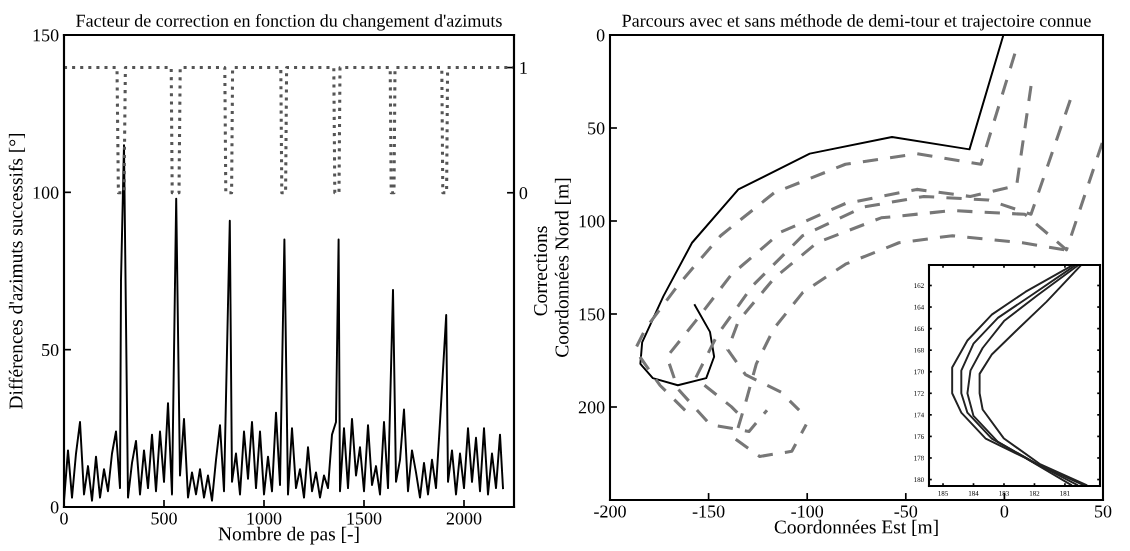  Describe the element at coordinates (807, 511) in the screenshot. I see `x-tick-label: -100` at that location.